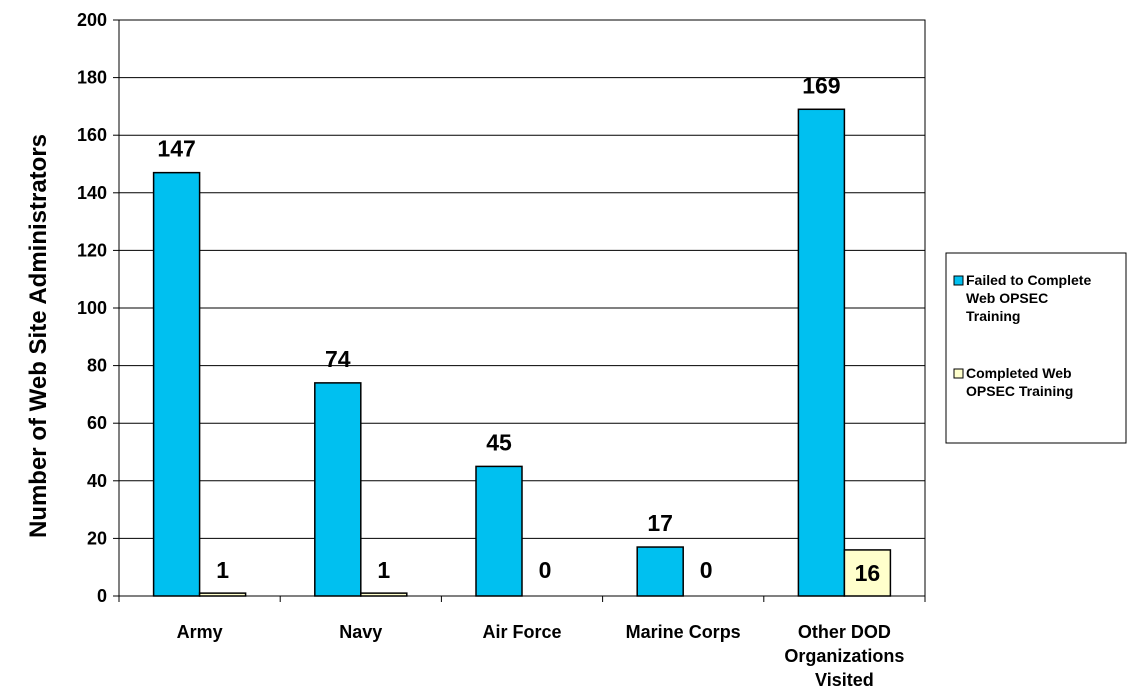 This screenshot has width=1130, height=690. What do you see at coordinates (97, 538) in the screenshot?
I see `y-tick-label: 20` at bounding box center [97, 538].